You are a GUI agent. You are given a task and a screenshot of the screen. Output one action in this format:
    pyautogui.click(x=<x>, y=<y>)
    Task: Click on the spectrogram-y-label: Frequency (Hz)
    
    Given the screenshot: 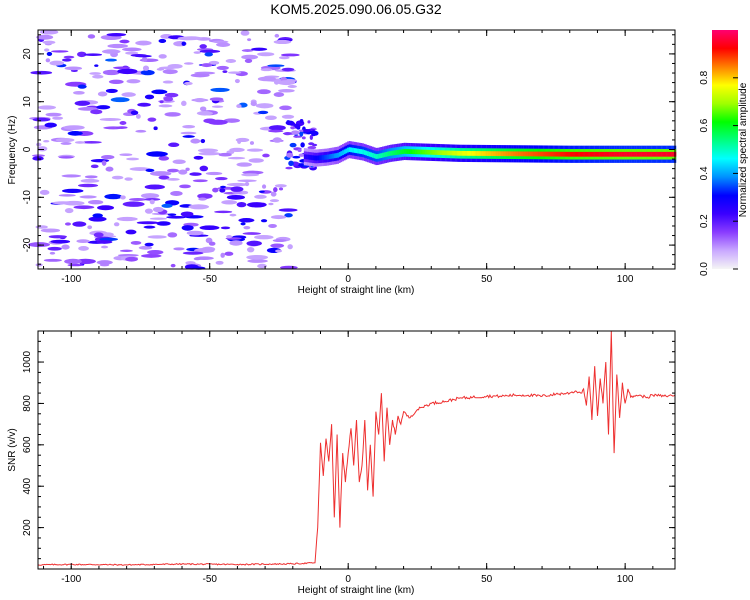 What is the action you would take?
    pyautogui.click(x=12, y=150)
    